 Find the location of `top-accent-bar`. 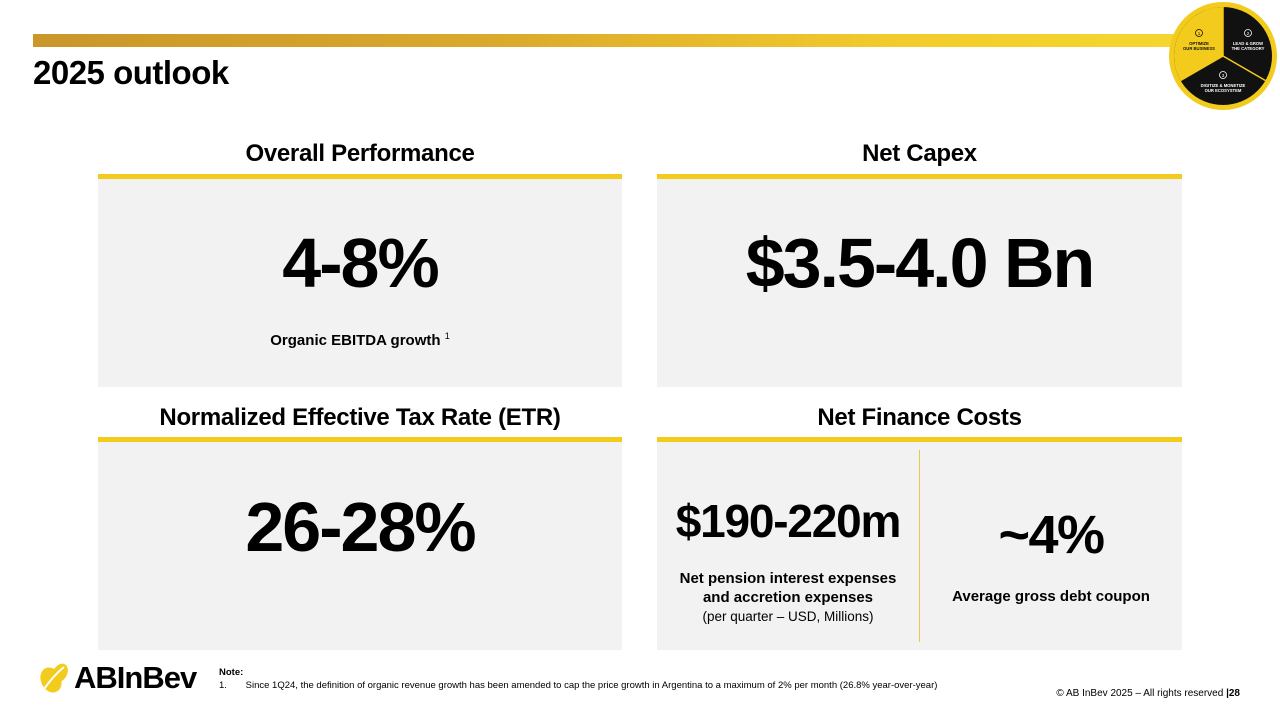

top-accent-bar is located at coordinates (614, 40).